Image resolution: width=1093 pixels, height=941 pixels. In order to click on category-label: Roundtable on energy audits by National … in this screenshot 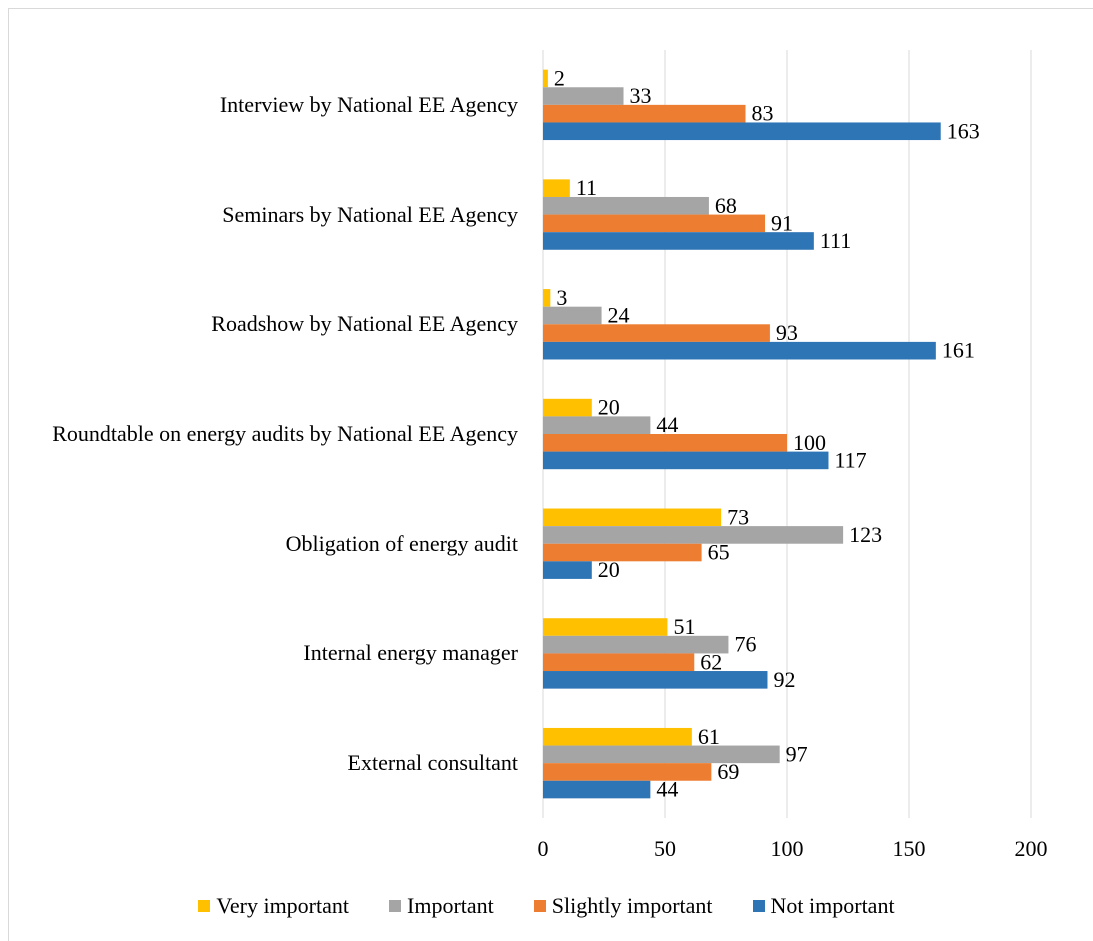, I will do `click(285, 433)`.